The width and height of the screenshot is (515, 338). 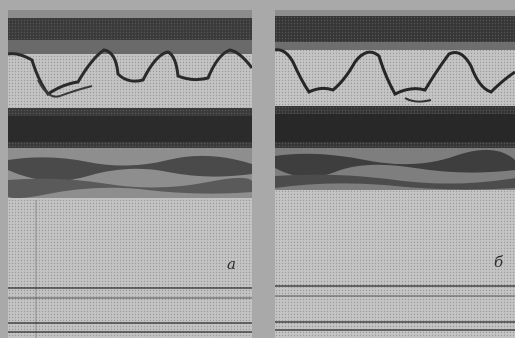 I want to click on panel-label-a: а, so click(x=231, y=264).